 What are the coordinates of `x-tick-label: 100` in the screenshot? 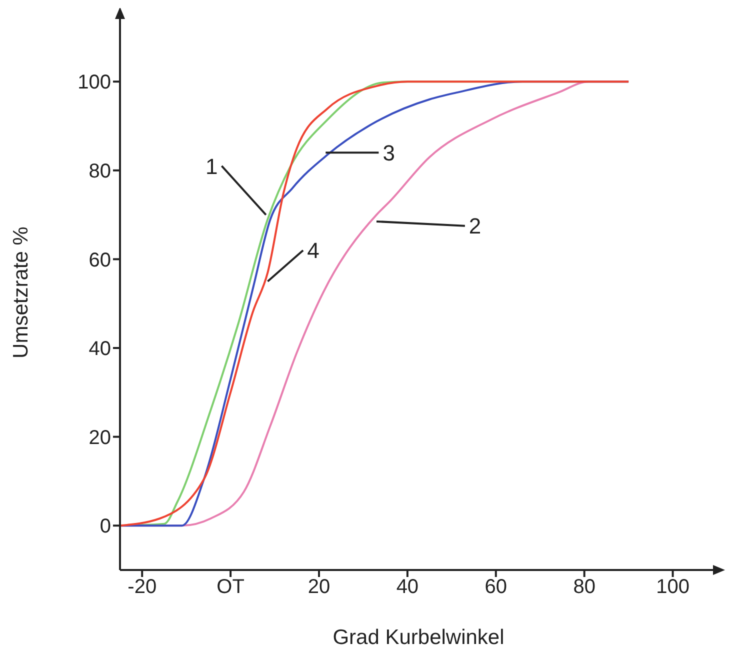 It's located at (673, 587).